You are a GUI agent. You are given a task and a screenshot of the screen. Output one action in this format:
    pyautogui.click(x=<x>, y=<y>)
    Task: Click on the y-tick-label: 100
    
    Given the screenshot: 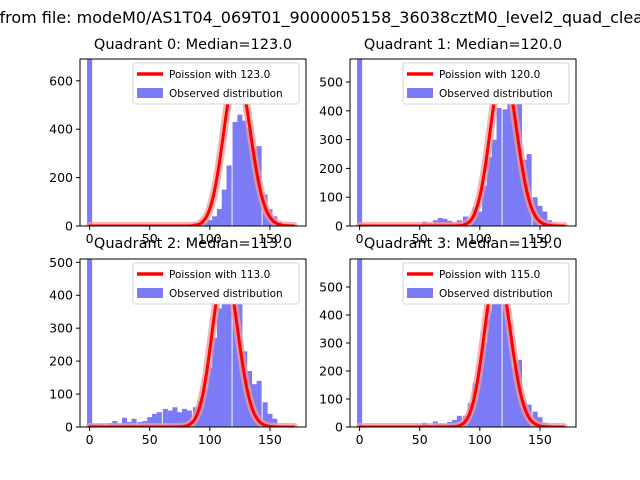 What is the action you would take?
    pyautogui.click(x=331, y=399)
    